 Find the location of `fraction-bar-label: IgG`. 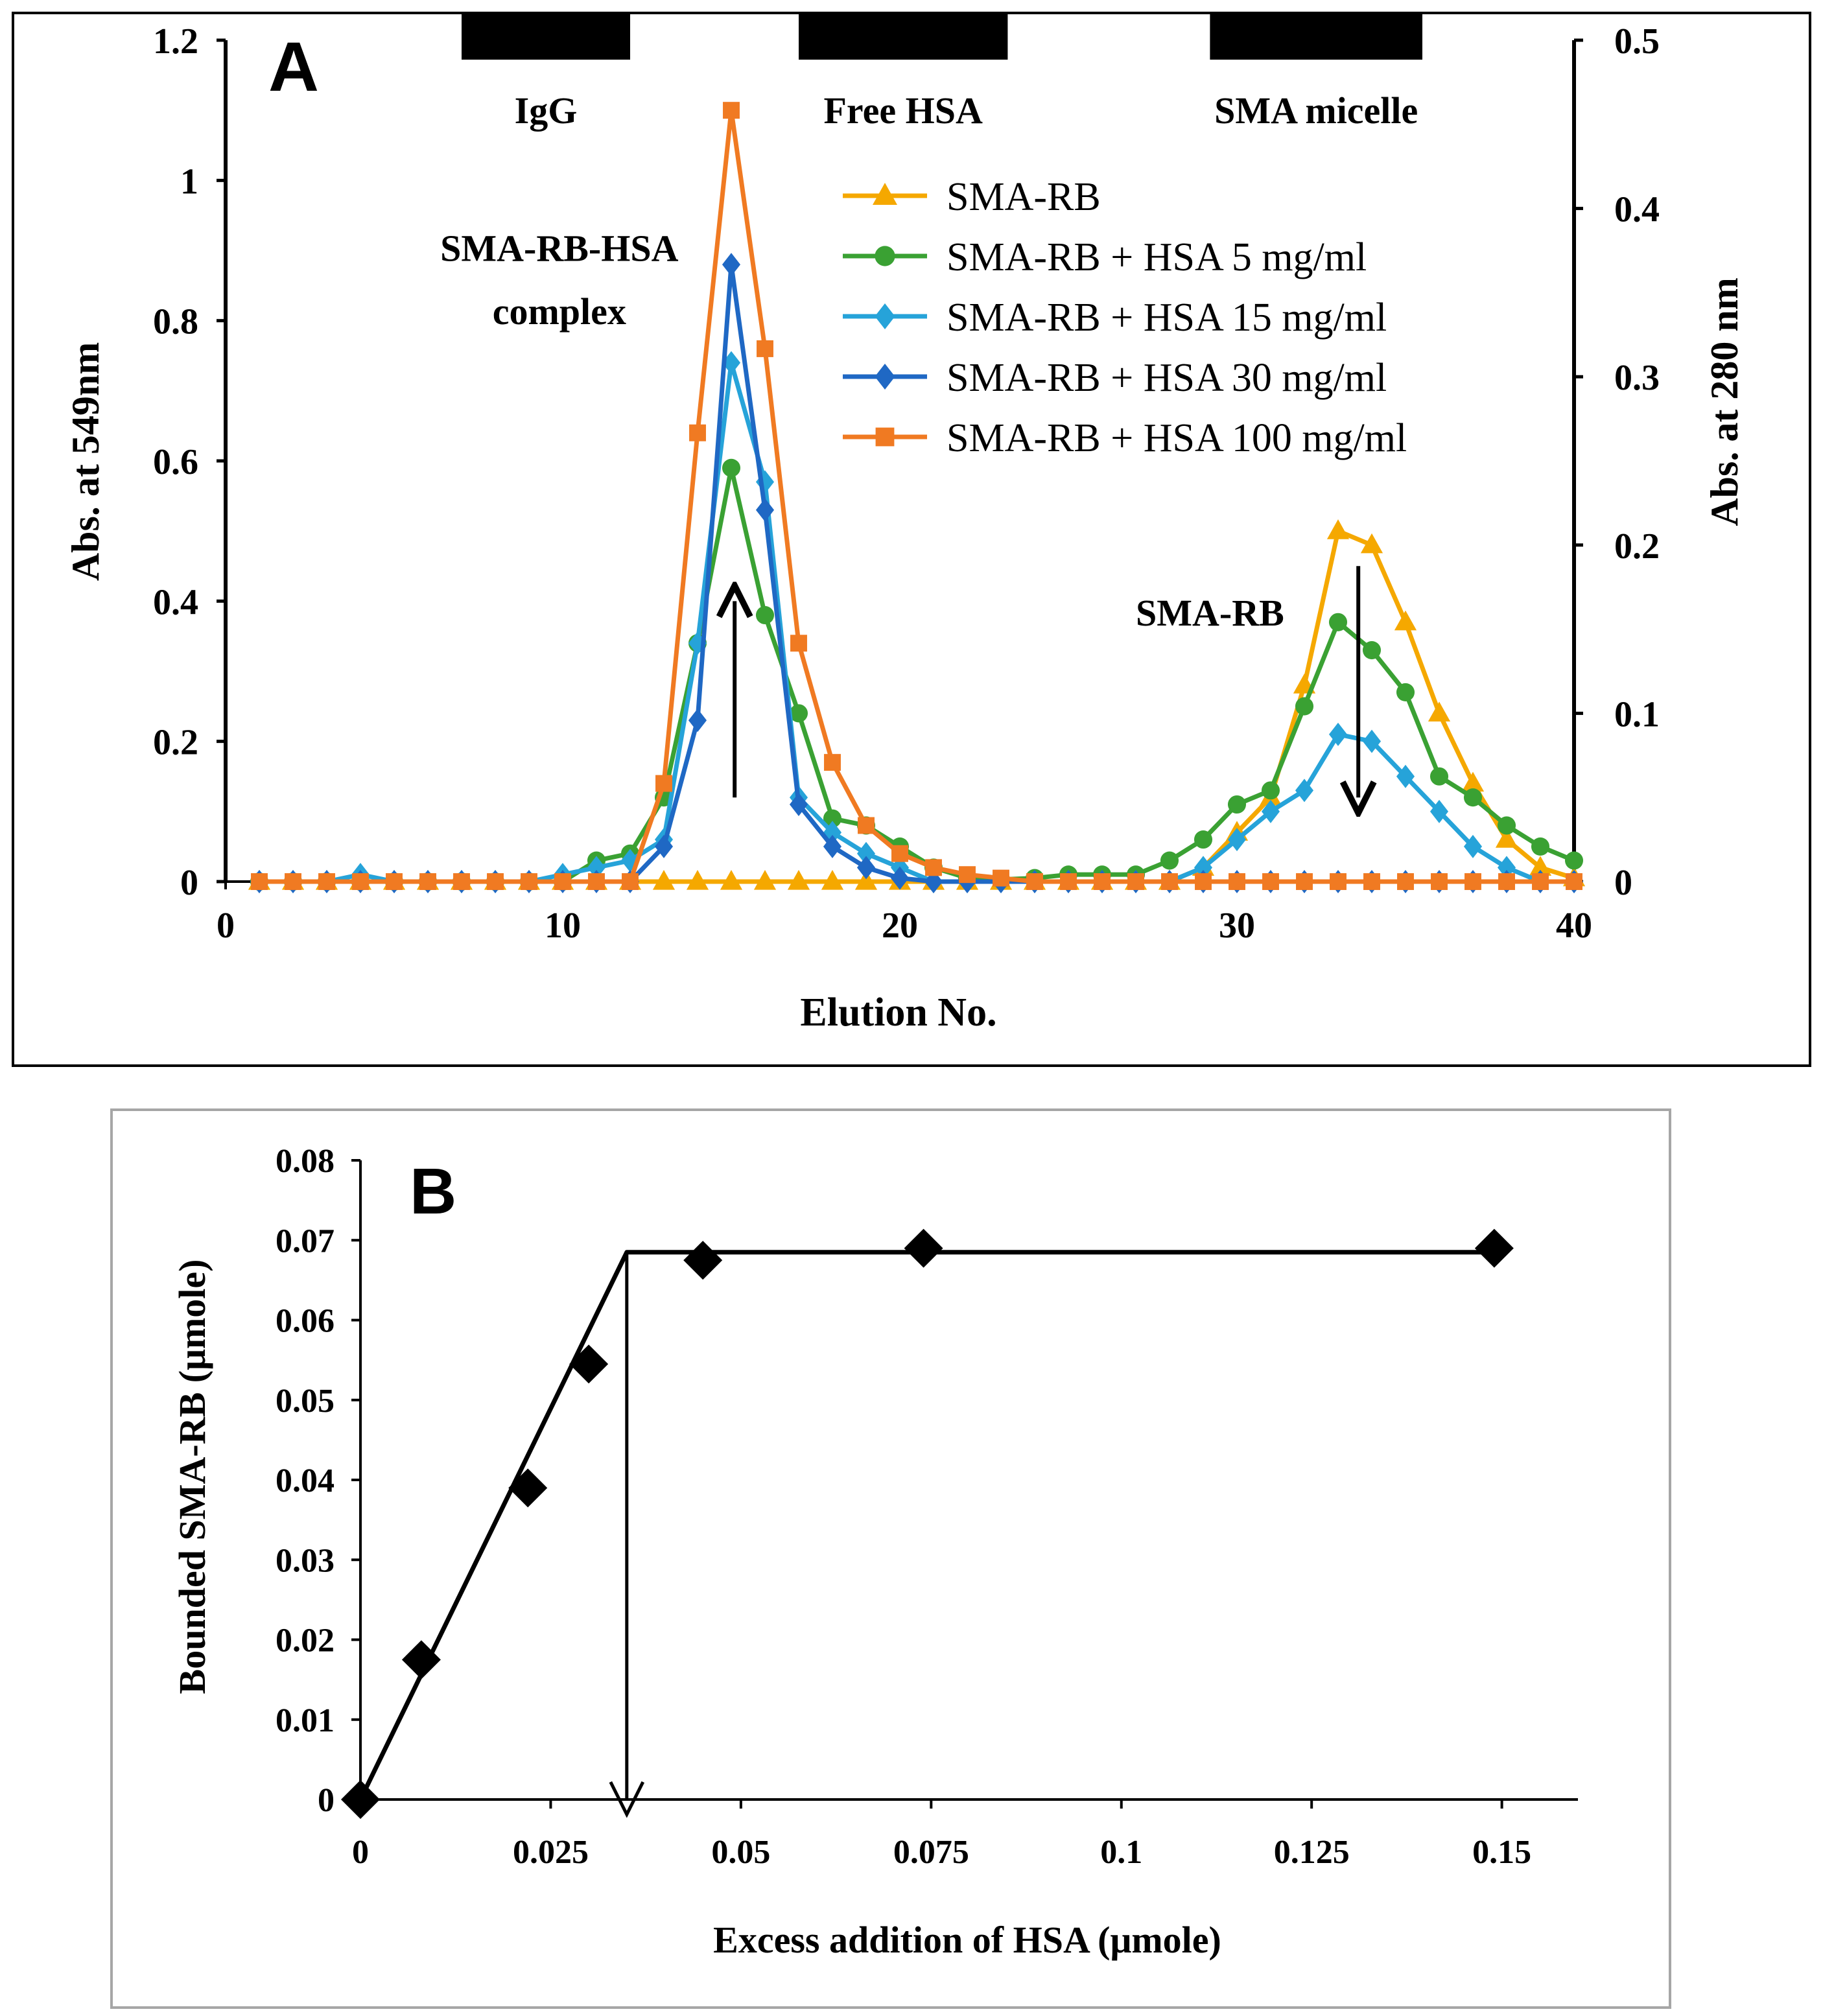

fraction-bar-label: IgG is located at coordinates (546, 111).